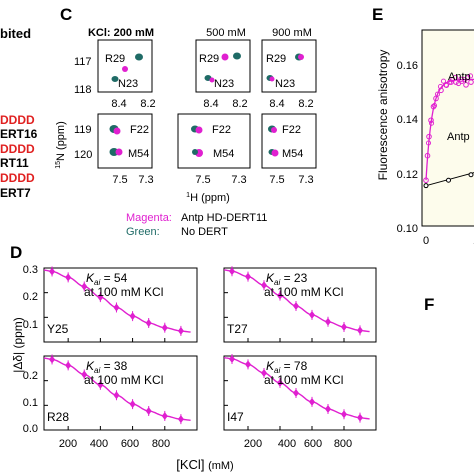 Image resolution: width=474 pixels, height=474 pixels. What do you see at coordinates (289, 66) in the screenshot?
I see `nmr-box-top-900: R29 N23` at bounding box center [289, 66].